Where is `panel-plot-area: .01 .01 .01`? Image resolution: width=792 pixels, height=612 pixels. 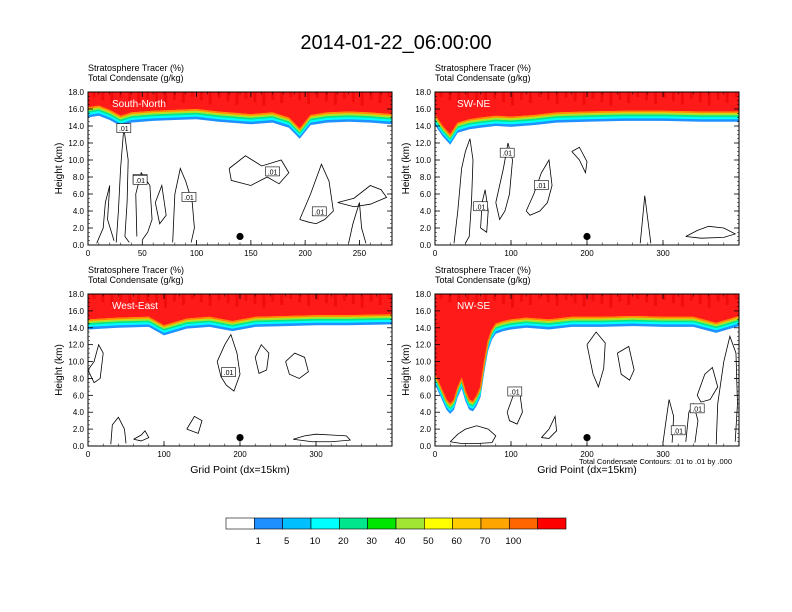
panel-plot-area: .01 .01 .01 is located at coordinates (587, 369).